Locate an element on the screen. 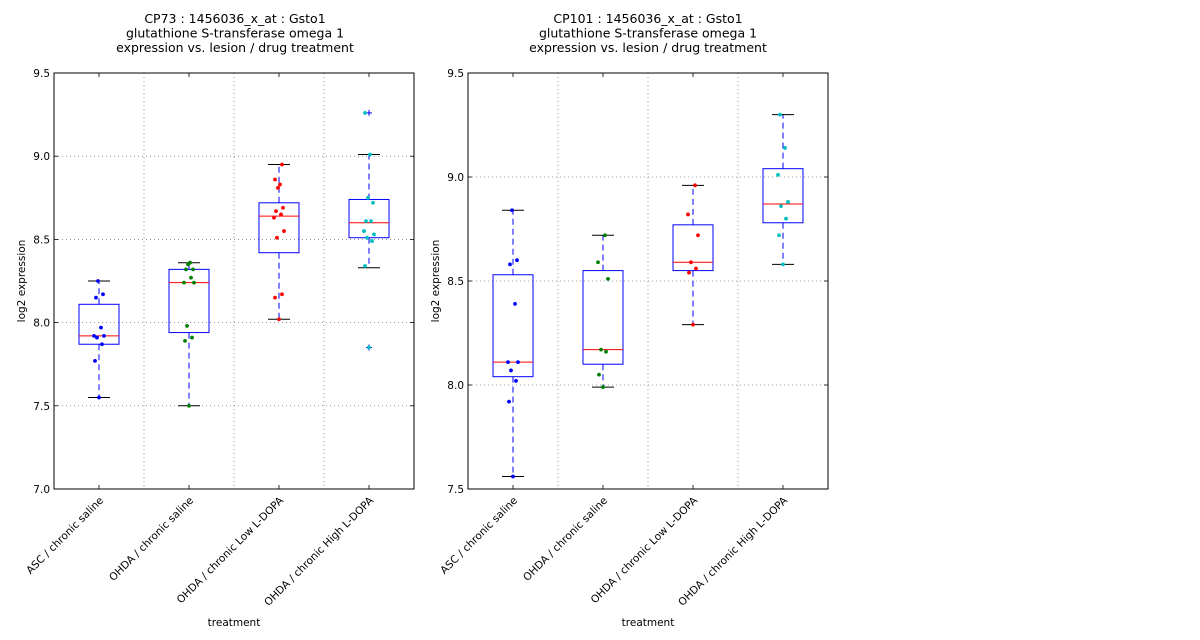  y-tick-label: 8.5 is located at coordinates (41, 240).